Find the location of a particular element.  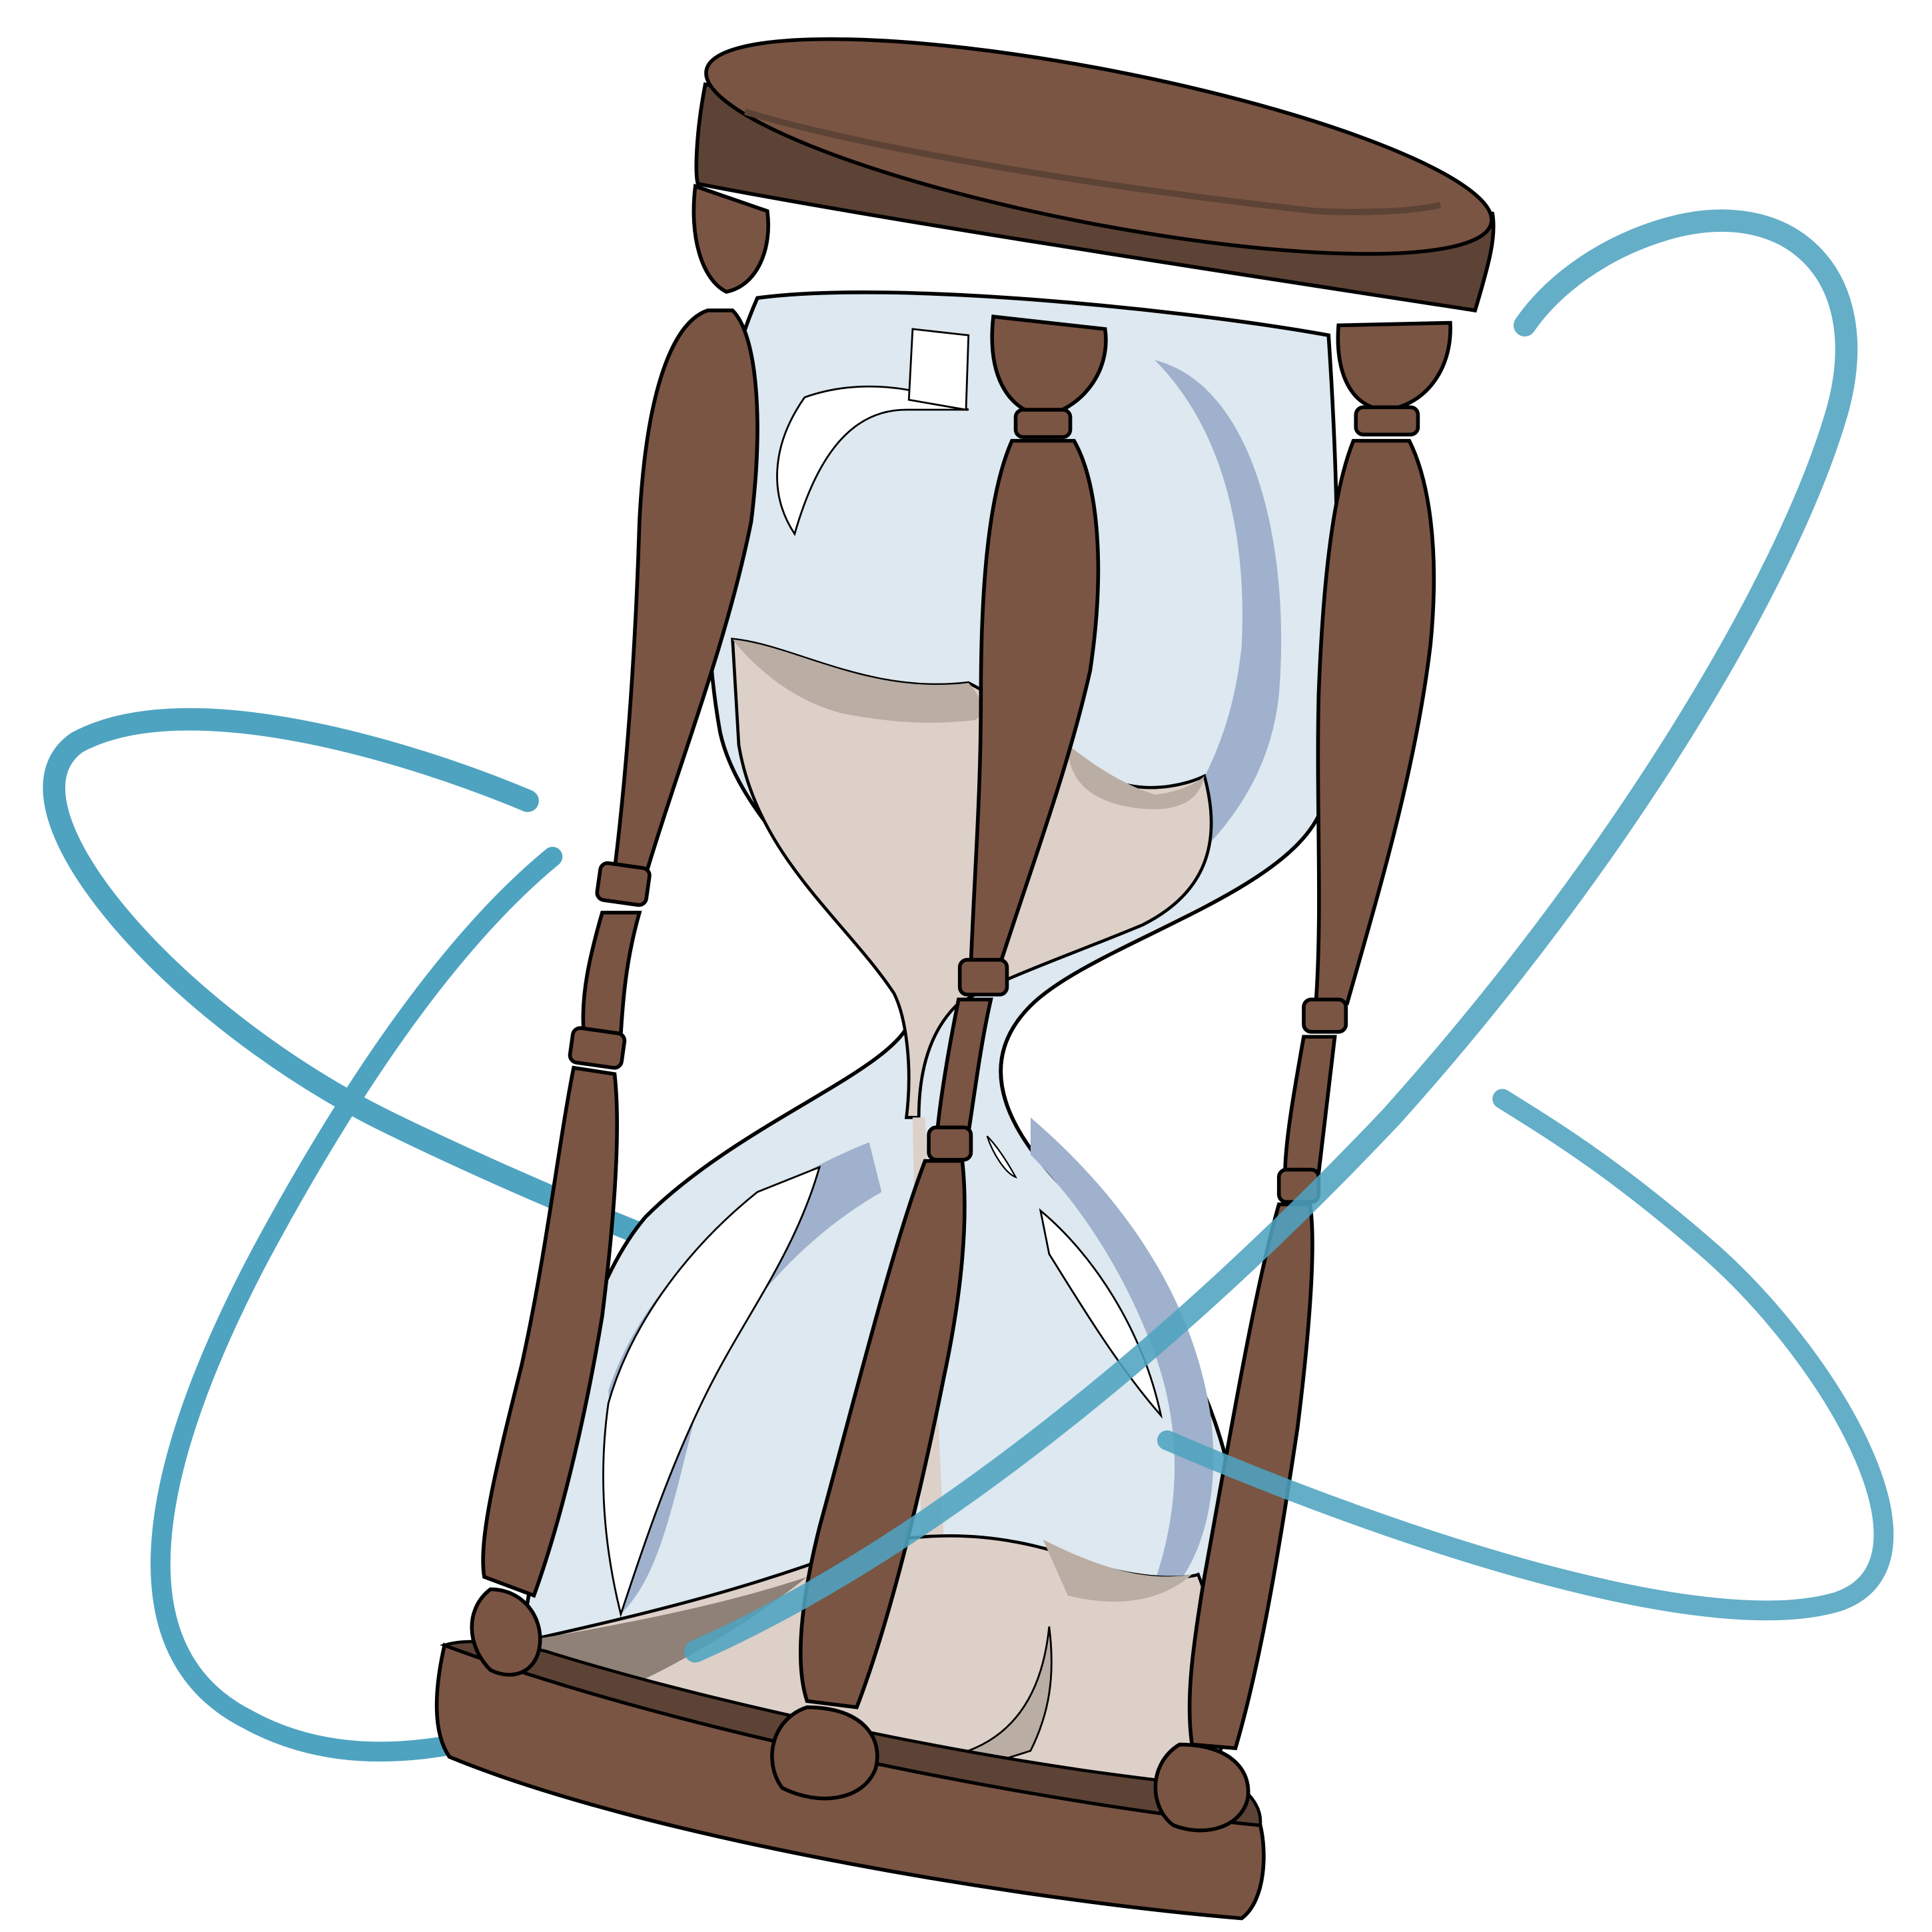

glass-highlight-lower-left is located at coordinates (711, 1391).